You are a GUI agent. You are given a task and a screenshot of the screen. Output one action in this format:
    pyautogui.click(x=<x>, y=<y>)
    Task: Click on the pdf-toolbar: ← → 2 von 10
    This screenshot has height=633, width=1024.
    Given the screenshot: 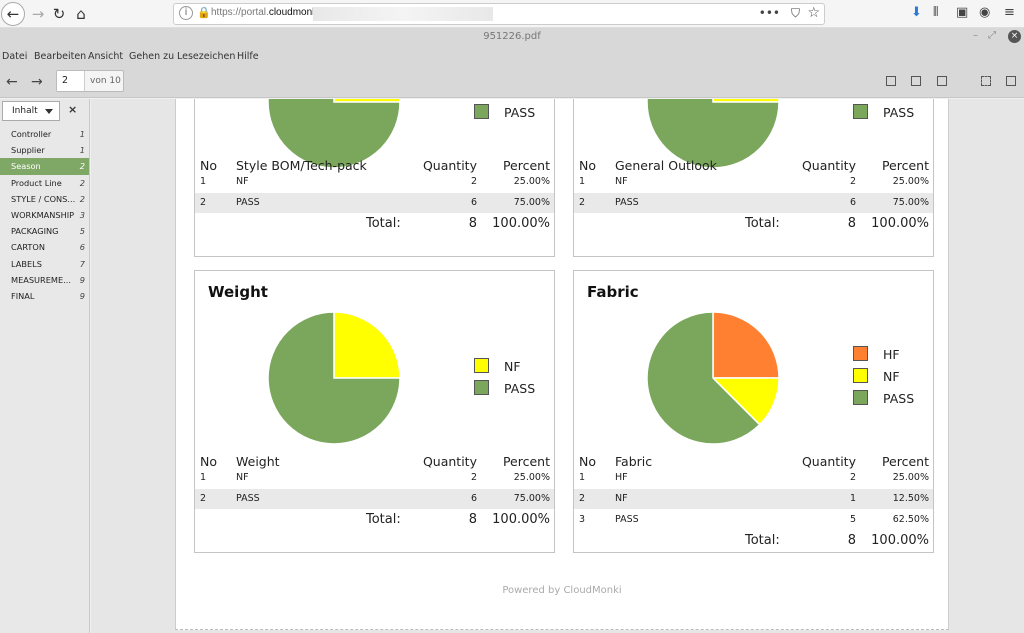 What is the action you would take?
    pyautogui.click(x=512, y=83)
    